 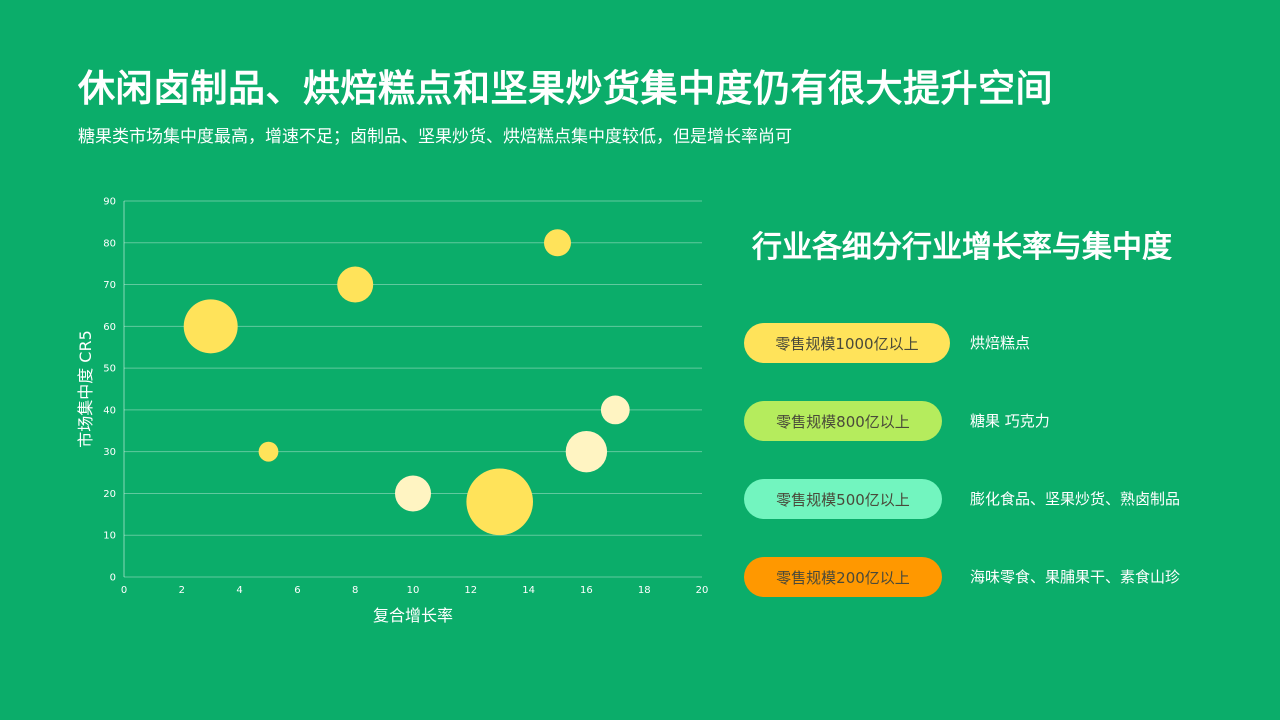 What do you see at coordinates (297, 590) in the screenshot?
I see `x-tick-label: 6` at bounding box center [297, 590].